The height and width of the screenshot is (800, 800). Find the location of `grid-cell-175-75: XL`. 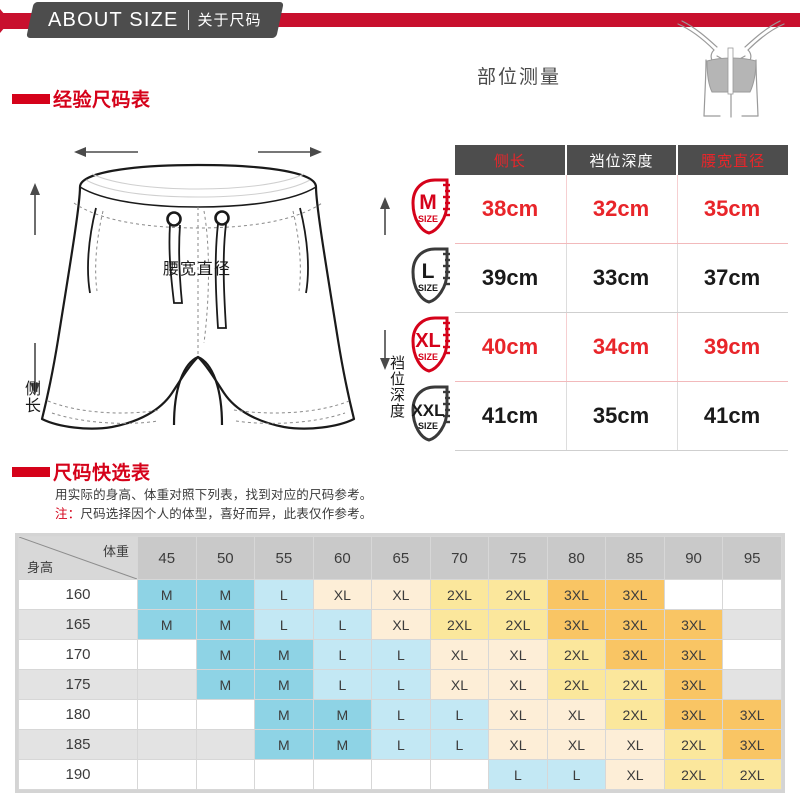

grid-cell-175-75: XL is located at coordinates (518, 684).